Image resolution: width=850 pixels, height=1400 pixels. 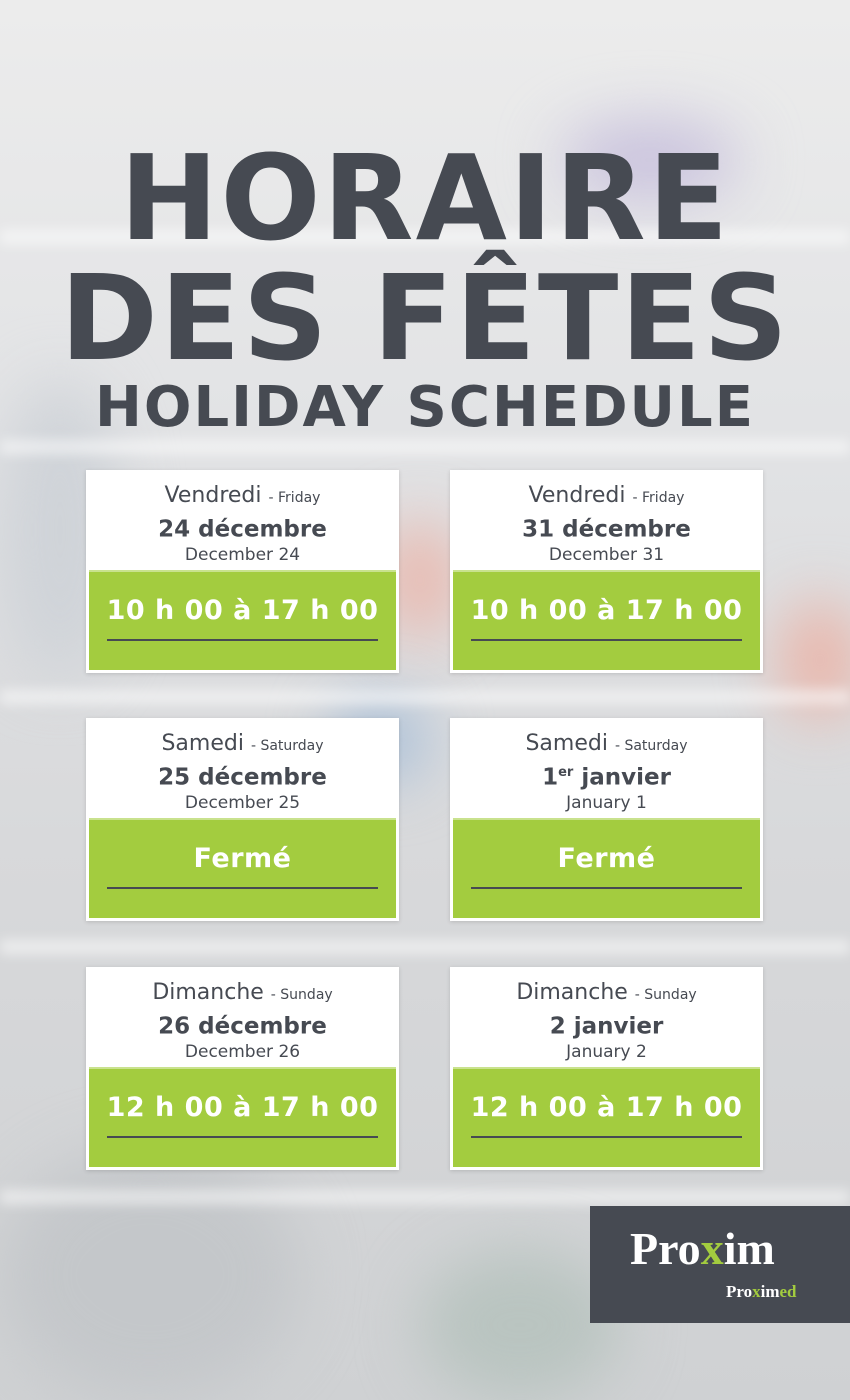 I want to click on date-fr: 24 décembre, so click(x=242, y=529).